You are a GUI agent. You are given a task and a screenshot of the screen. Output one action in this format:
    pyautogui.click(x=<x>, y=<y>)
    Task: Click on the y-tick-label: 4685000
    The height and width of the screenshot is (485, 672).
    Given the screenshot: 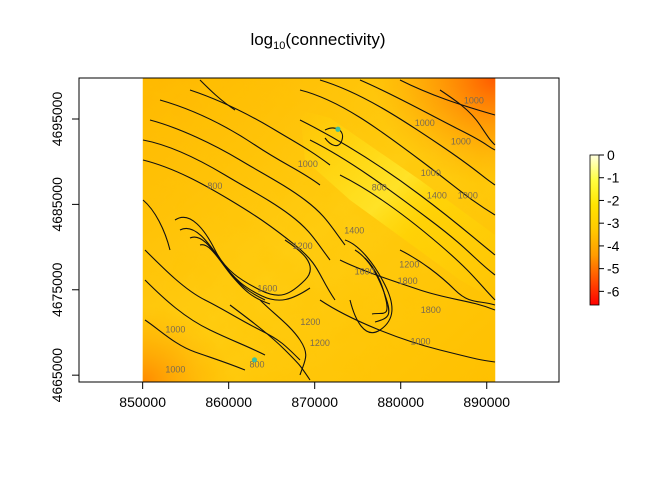 What is the action you would take?
    pyautogui.click(x=57, y=204)
    